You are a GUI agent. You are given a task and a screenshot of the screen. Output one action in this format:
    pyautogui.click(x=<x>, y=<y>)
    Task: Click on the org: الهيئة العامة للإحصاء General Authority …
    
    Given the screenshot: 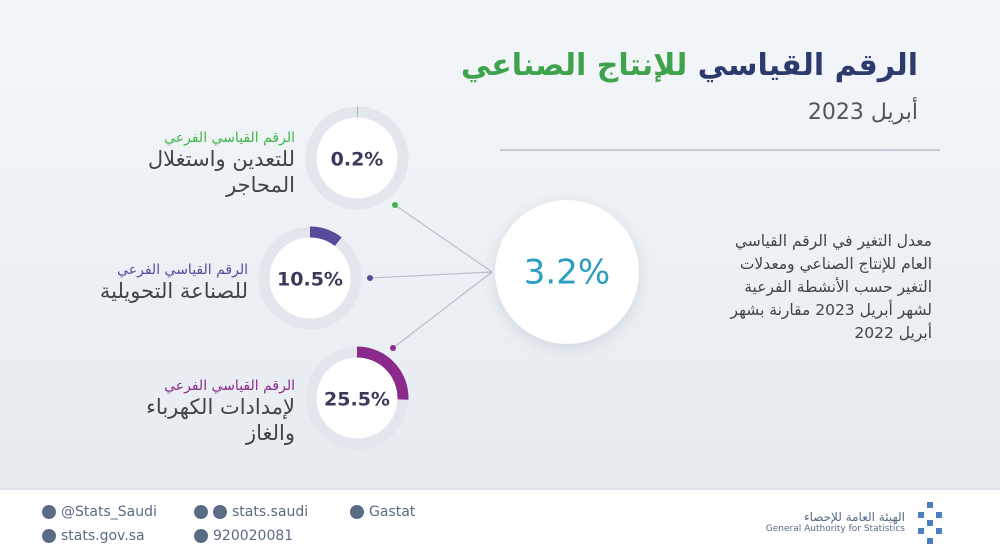 What is the action you would take?
    pyautogui.click(x=835, y=522)
    